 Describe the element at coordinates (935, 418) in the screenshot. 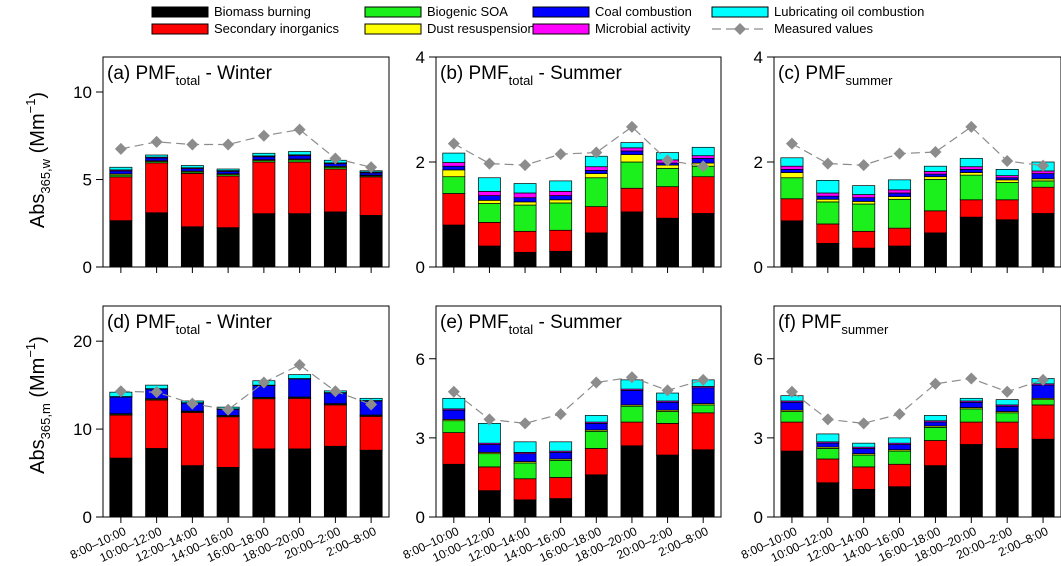

I see `bar-f-4-lubricating-oil-combustion` at that location.